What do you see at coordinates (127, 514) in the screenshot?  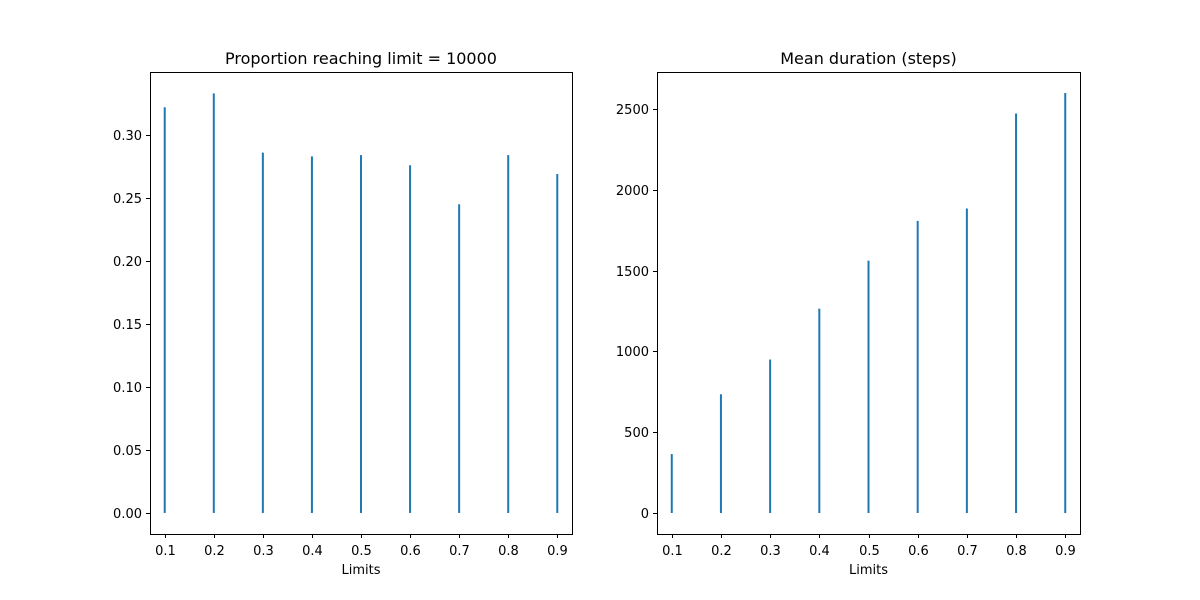 I see `y-tick-label: 0.00` at bounding box center [127, 514].